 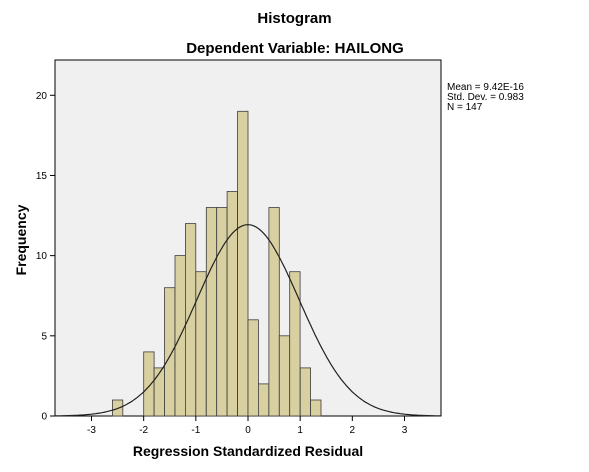 I want to click on stats-n: N = 147, so click(x=465, y=107).